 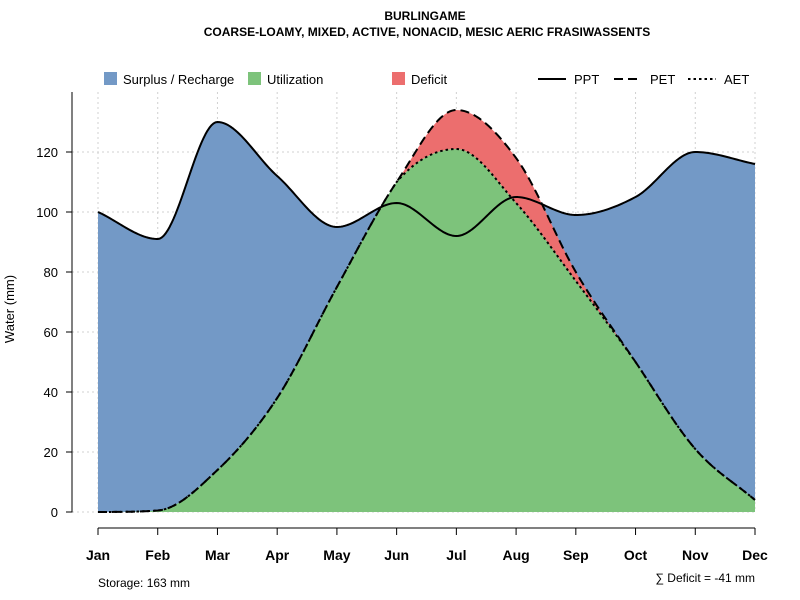 What do you see at coordinates (336, 555) in the screenshot?
I see `x-tick-label-may: May` at bounding box center [336, 555].